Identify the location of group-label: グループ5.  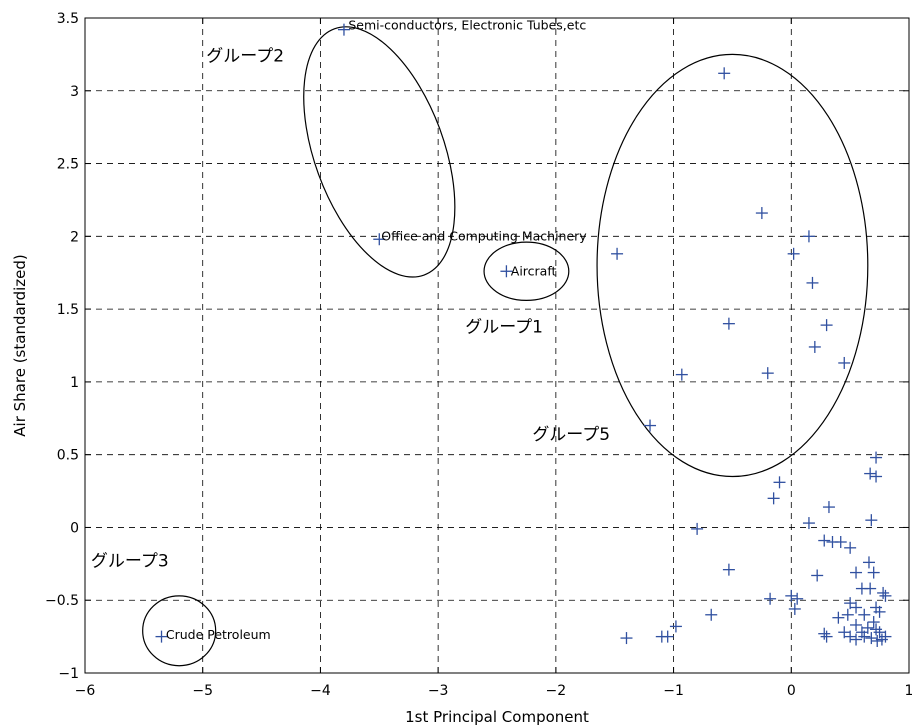
(571, 435).